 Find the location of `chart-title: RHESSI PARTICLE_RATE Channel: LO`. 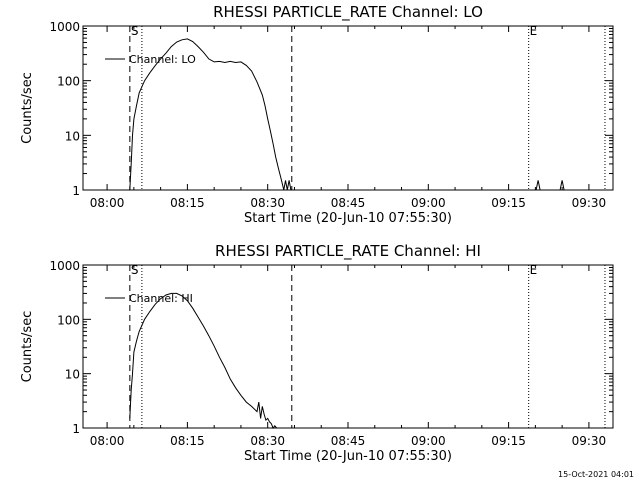

chart-title: RHESSI PARTICLE_RATE Channel: LO is located at coordinates (348, 12).